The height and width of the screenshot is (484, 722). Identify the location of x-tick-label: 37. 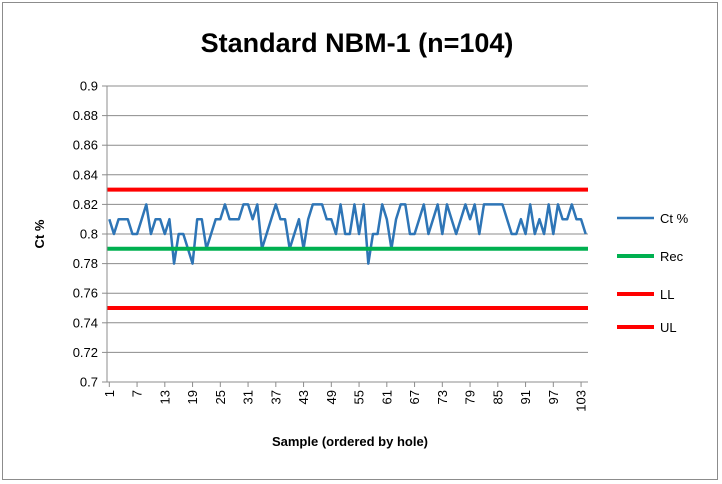
(275, 397).